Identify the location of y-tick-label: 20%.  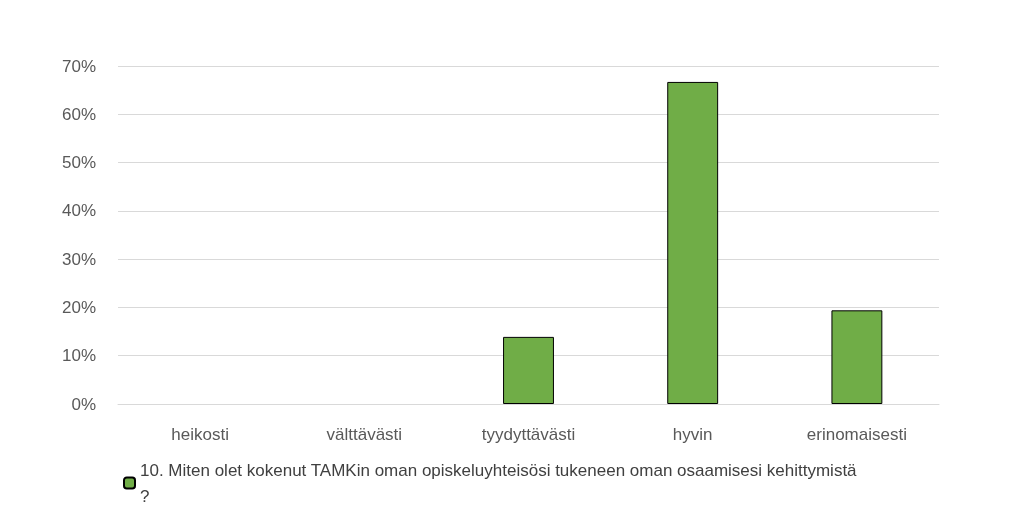
(78, 307).